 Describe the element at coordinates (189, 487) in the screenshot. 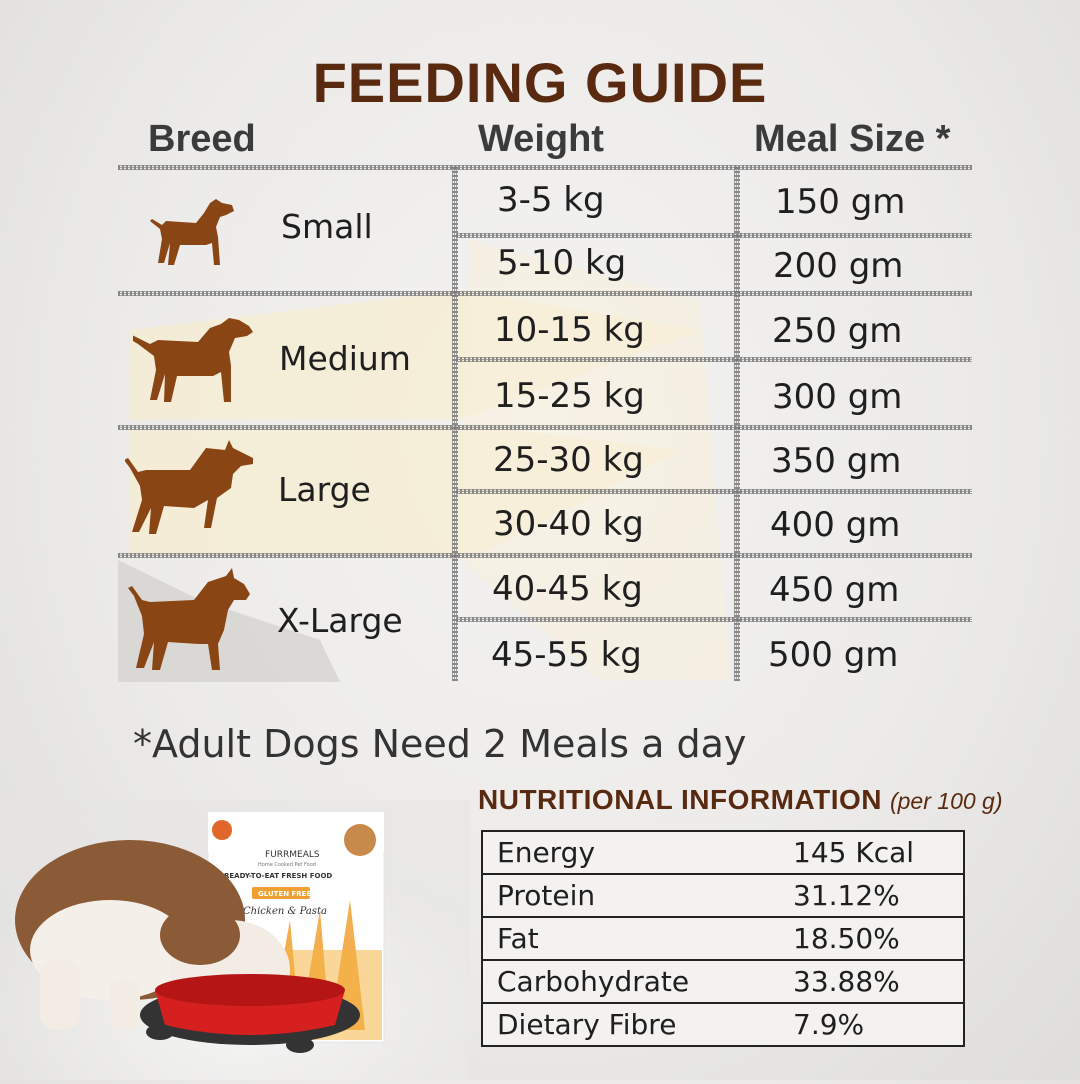

I see `large-dog-icon` at that location.